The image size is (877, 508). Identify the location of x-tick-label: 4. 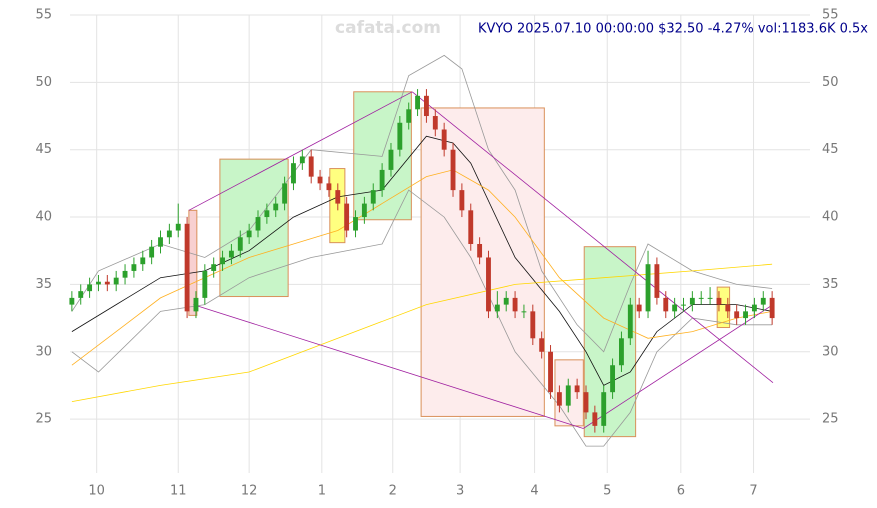
(534, 491).